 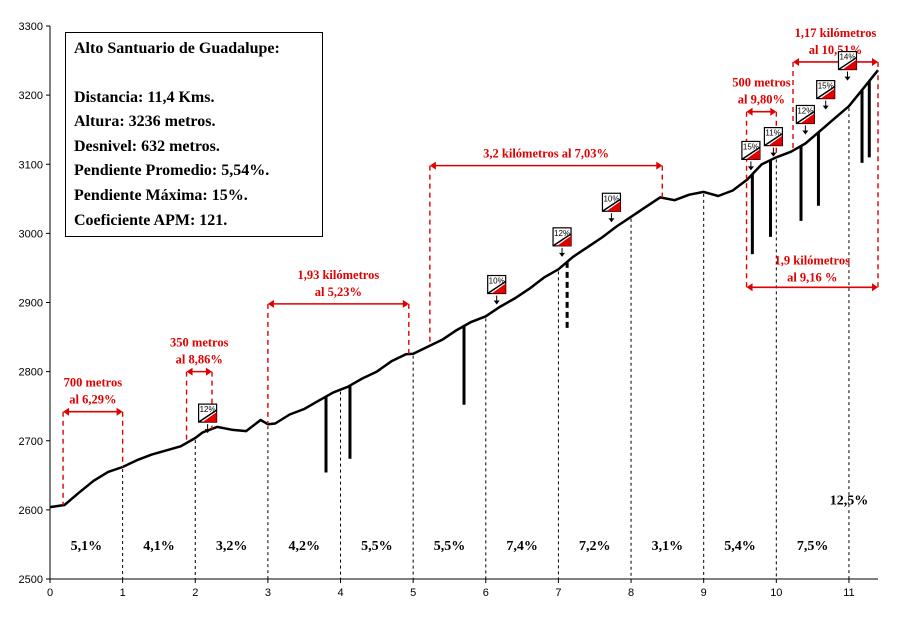 I want to click on info-elevation-gain: Desnivel: 632 metros., so click(x=147, y=146).